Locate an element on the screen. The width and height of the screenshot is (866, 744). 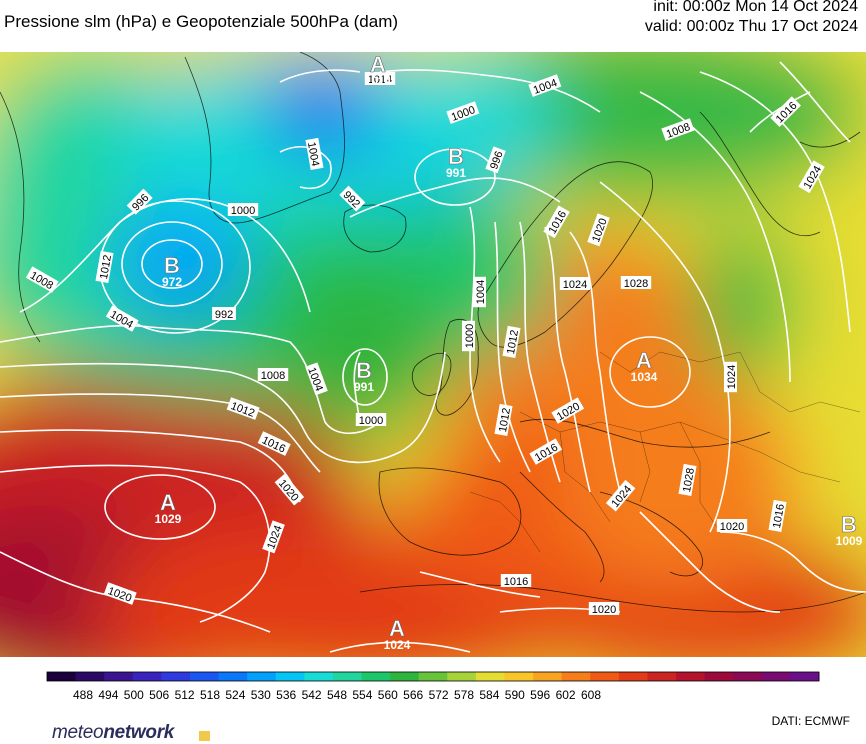
svg-text: 991 is located at coordinates (456, 173).